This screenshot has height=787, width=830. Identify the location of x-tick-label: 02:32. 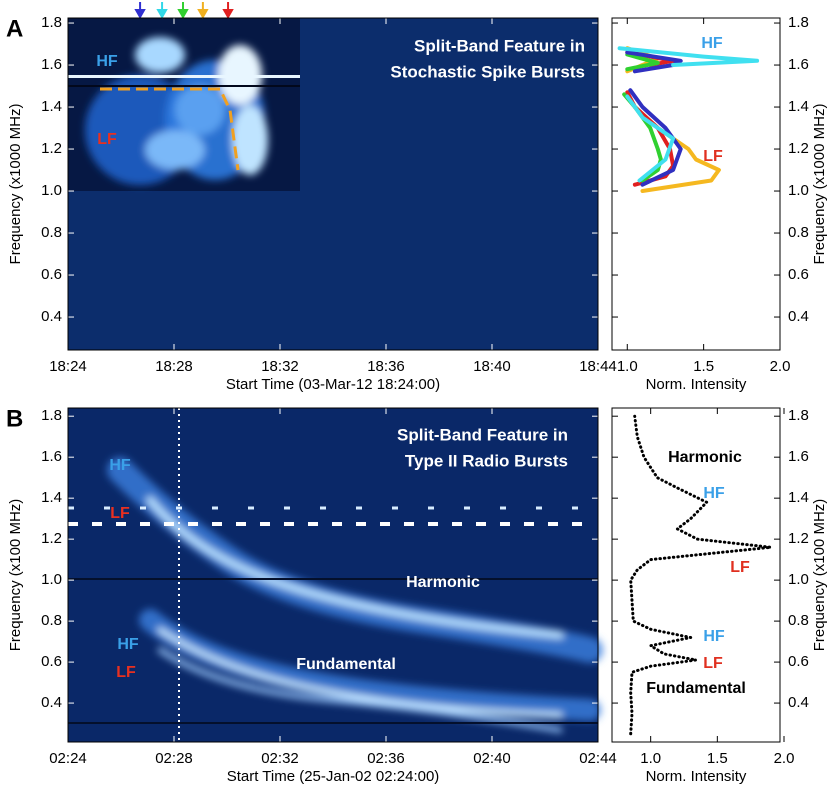
(280, 758).